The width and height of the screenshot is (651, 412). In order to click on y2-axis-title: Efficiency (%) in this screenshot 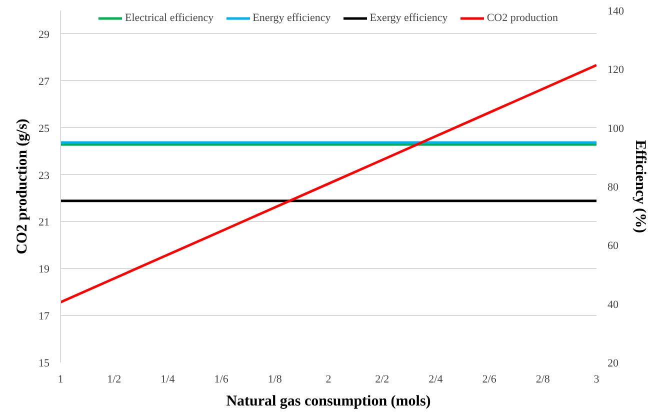, I will do `click(640, 186)`.